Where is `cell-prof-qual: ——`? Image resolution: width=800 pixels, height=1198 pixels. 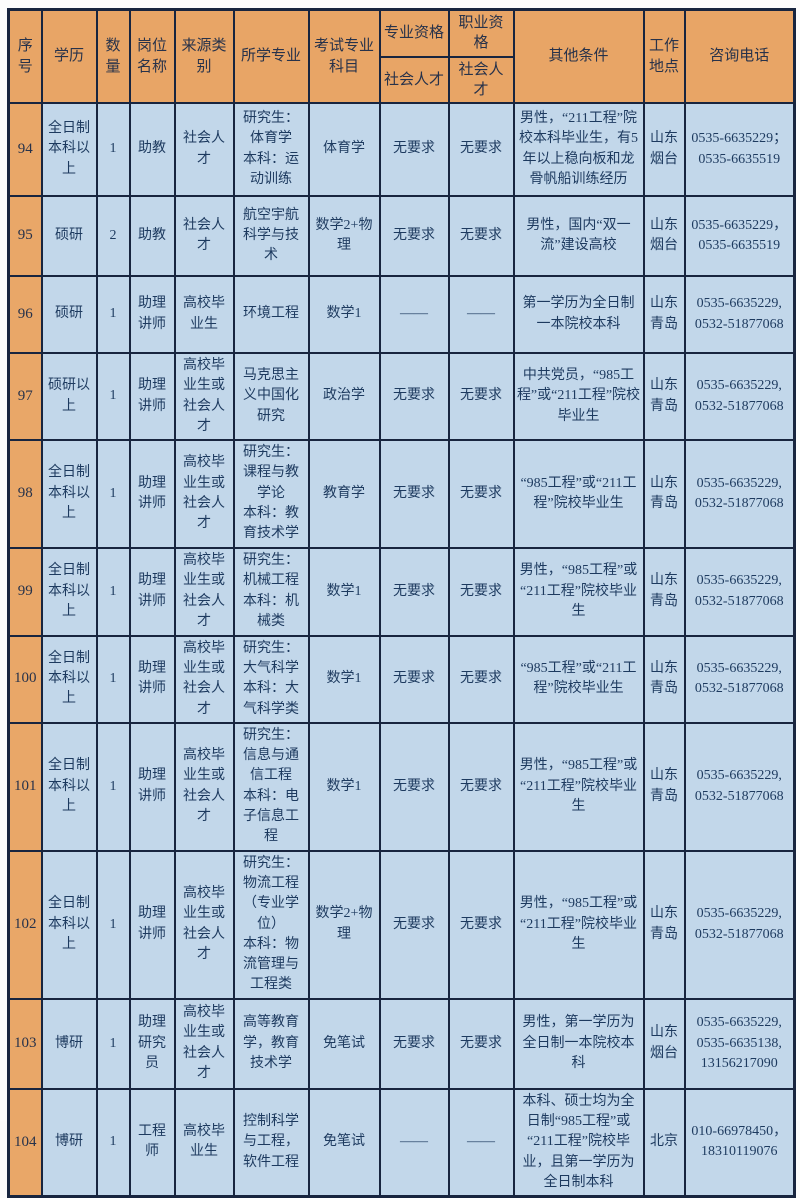 cell-prof-qual: —— is located at coordinates (414, 1142).